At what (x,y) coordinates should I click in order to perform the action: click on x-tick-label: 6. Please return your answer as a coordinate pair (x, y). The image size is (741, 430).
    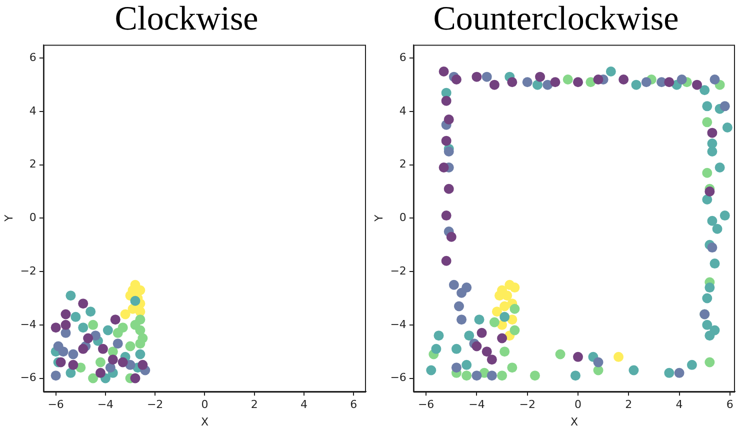
    Looking at the image, I should click on (730, 405).